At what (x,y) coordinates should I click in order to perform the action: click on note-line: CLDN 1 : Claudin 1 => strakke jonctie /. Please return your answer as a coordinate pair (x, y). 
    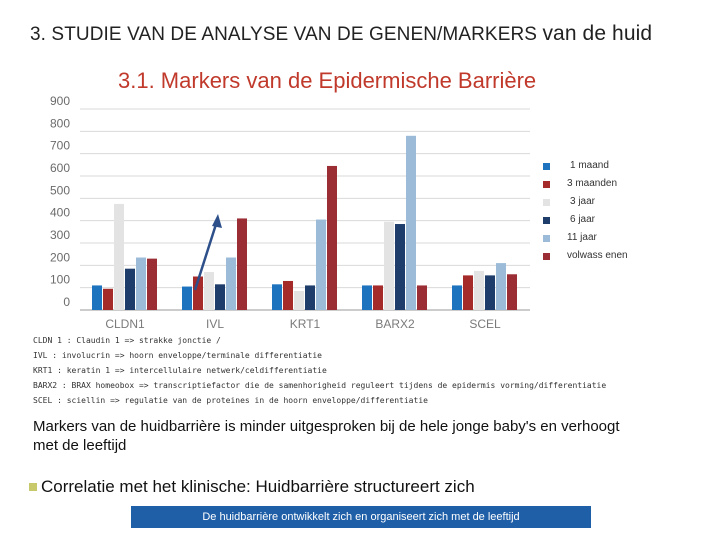
    Looking at the image, I should click on (127, 340).